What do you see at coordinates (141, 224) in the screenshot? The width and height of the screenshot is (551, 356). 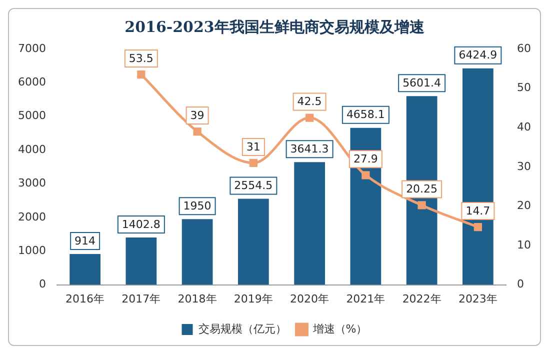 I see `data-label: 1402.8` at bounding box center [141, 224].